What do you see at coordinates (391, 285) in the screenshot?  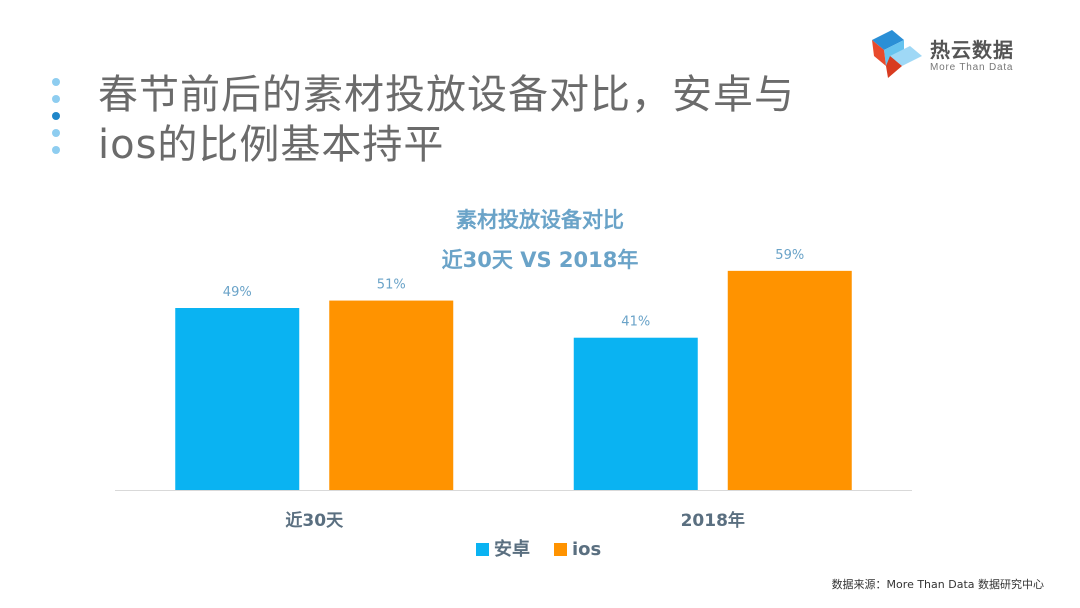 I see `data-label: 51%` at bounding box center [391, 285].